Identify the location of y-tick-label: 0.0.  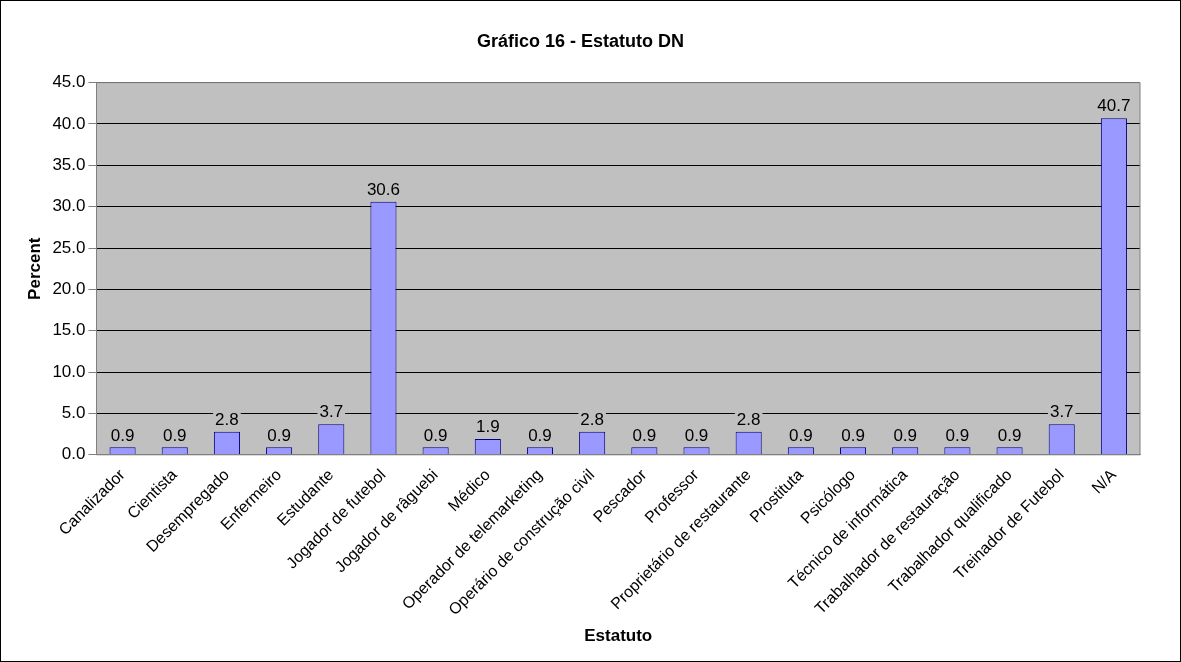
(73, 454).